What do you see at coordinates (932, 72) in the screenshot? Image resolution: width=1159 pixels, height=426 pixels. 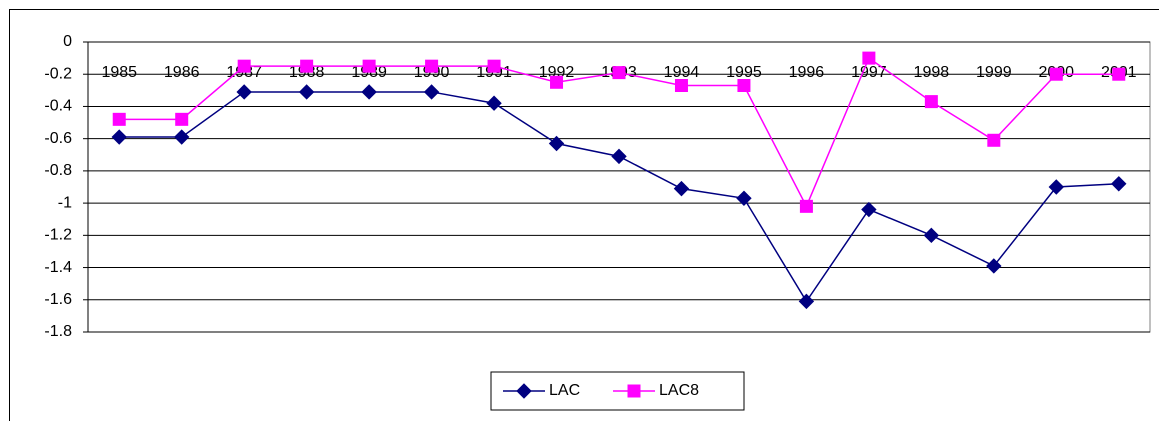 I see `x-tick-label: 1998` at bounding box center [932, 72].